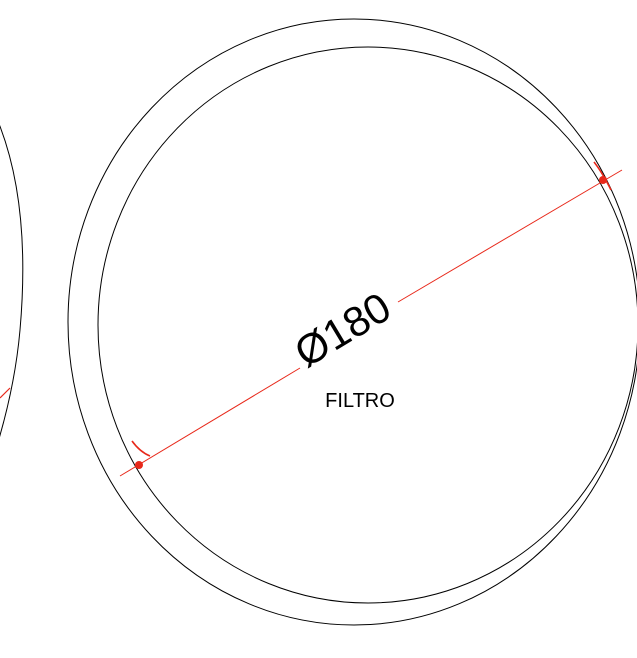  I want to click on lower-arrow-tick, so click(141, 448).